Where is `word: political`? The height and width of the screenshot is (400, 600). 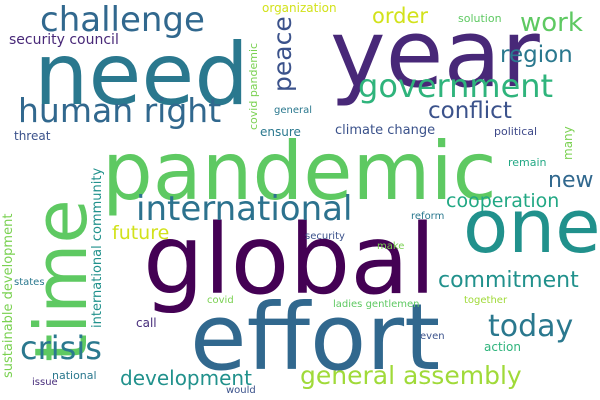 word: political is located at coordinates (516, 131).